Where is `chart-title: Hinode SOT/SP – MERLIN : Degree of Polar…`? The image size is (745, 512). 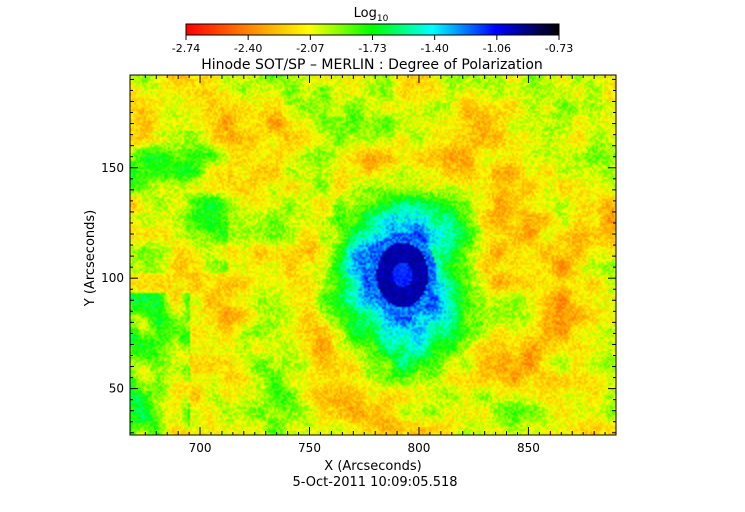
chart-title: Hinode SOT/SP – MERLIN : Degree of Polar… is located at coordinates (372, 65).